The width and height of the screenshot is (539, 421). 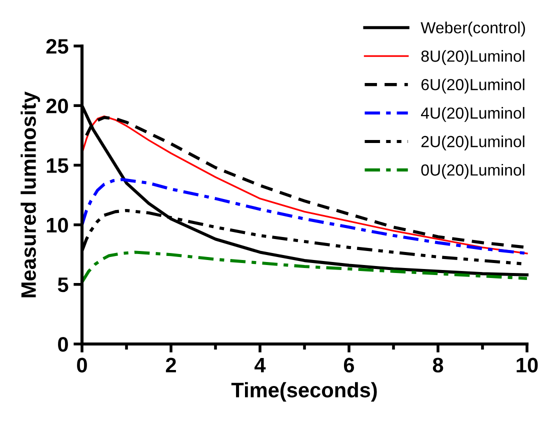 I want to click on x-tick-label: 6, so click(x=349, y=365).